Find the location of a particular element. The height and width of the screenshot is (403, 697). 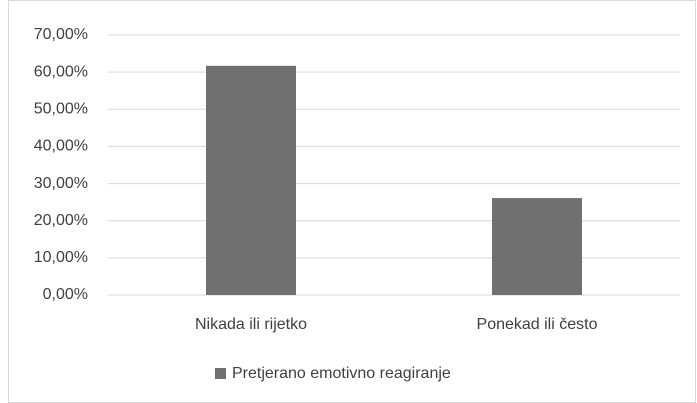

y-tick-label: 60,00% is located at coordinates (61, 71).